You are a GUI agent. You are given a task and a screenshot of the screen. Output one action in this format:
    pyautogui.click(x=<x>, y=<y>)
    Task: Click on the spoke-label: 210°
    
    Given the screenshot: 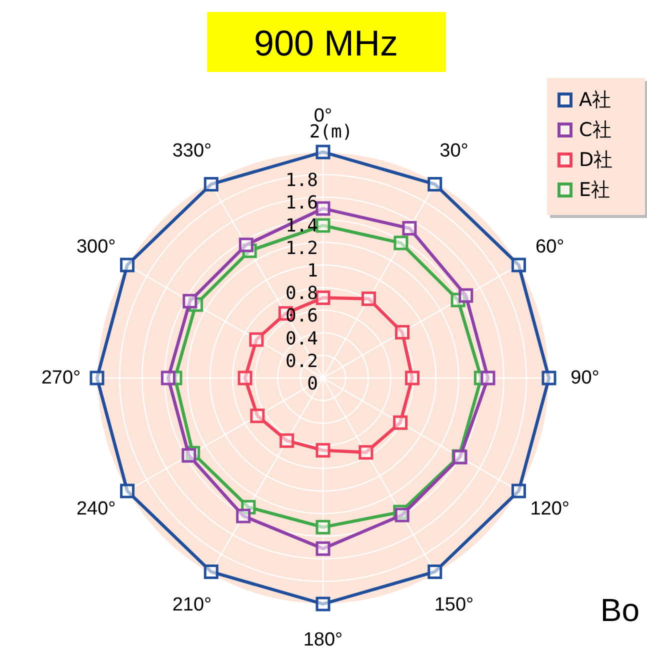 What is the action you would take?
    pyautogui.click(x=192, y=605)
    